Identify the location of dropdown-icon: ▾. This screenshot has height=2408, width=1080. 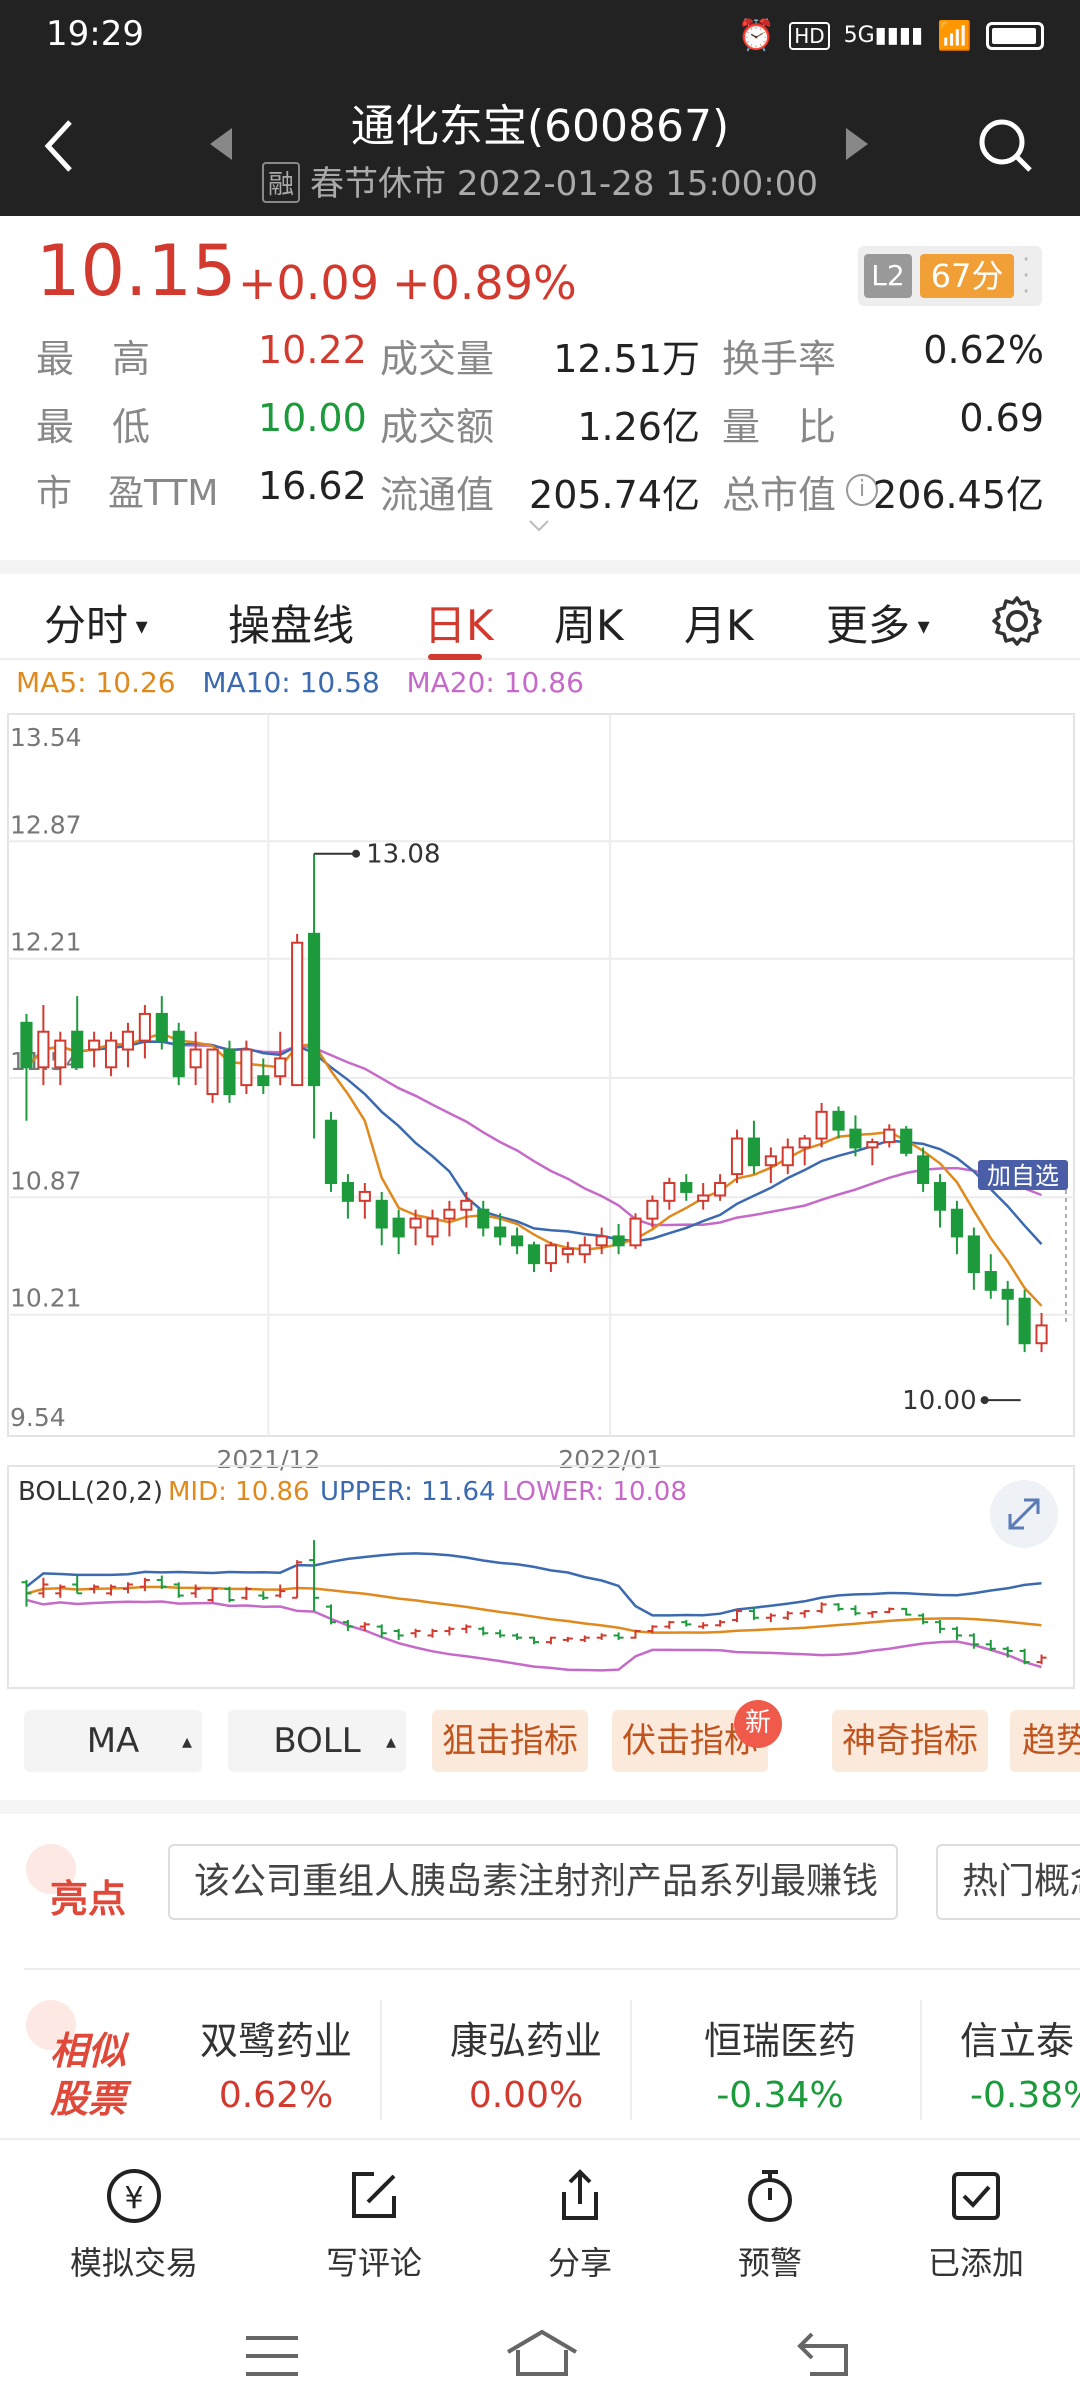
(920, 626).